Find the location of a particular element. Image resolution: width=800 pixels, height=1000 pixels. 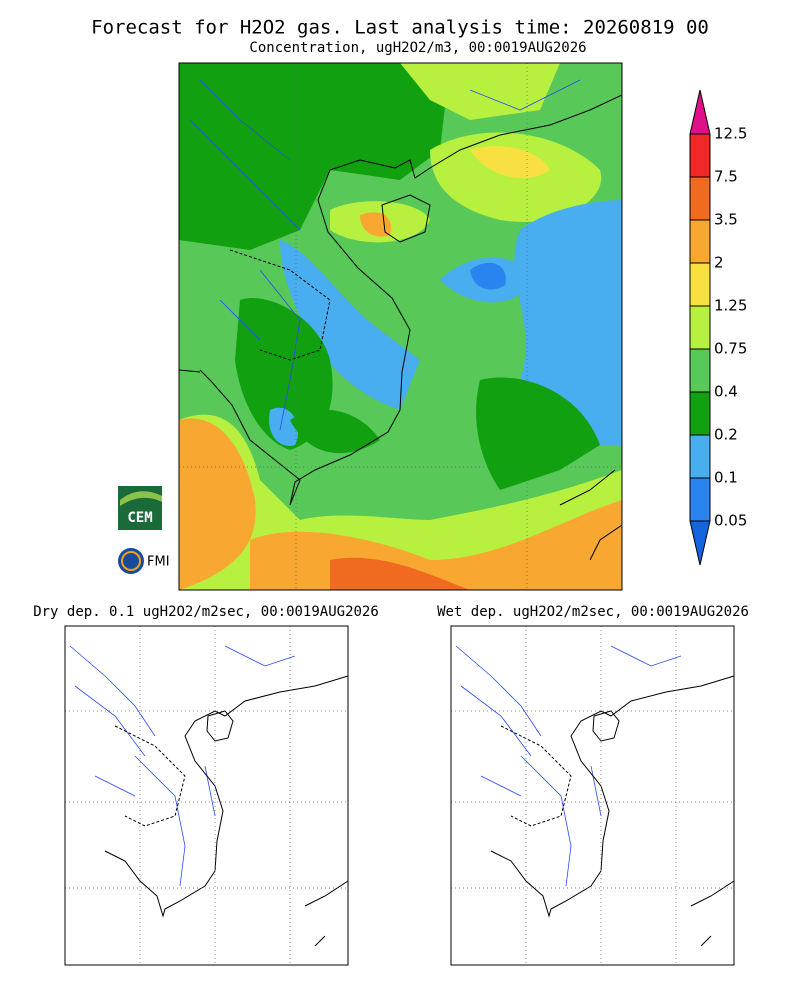

dry-deposition-map is located at coordinates (206, 795).